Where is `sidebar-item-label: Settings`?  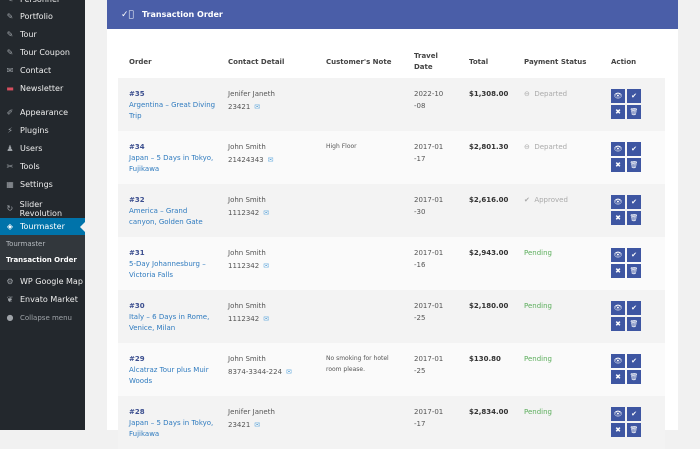
sidebar-item-label: Settings is located at coordinates (36, 184).